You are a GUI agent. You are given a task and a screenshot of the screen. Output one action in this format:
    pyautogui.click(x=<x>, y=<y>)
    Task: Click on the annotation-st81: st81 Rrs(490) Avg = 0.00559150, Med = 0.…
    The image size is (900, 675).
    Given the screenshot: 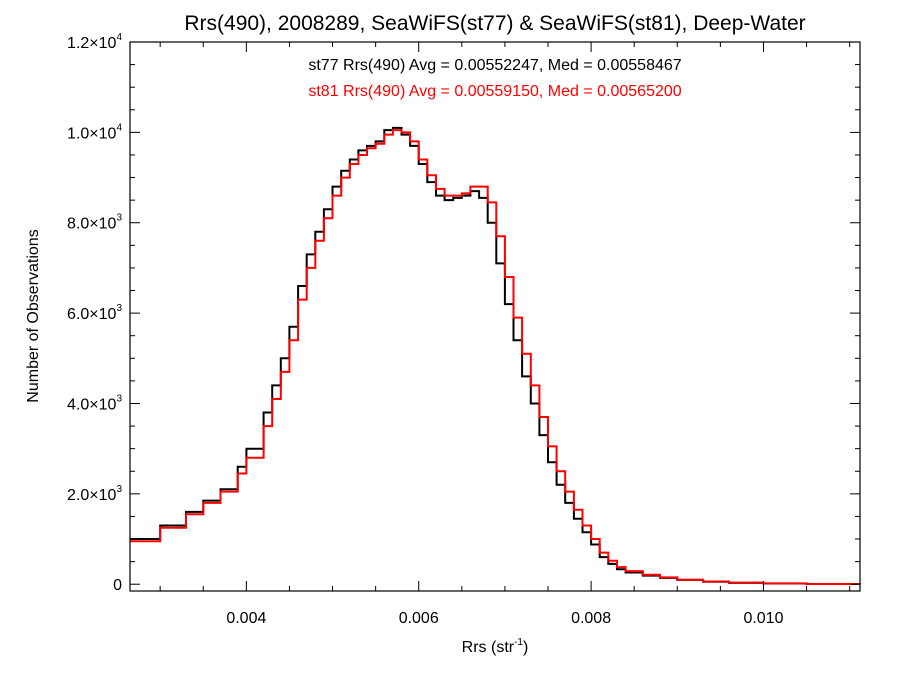 What is the action you would take?
    pyautogui.click(x=494, y=91)
    